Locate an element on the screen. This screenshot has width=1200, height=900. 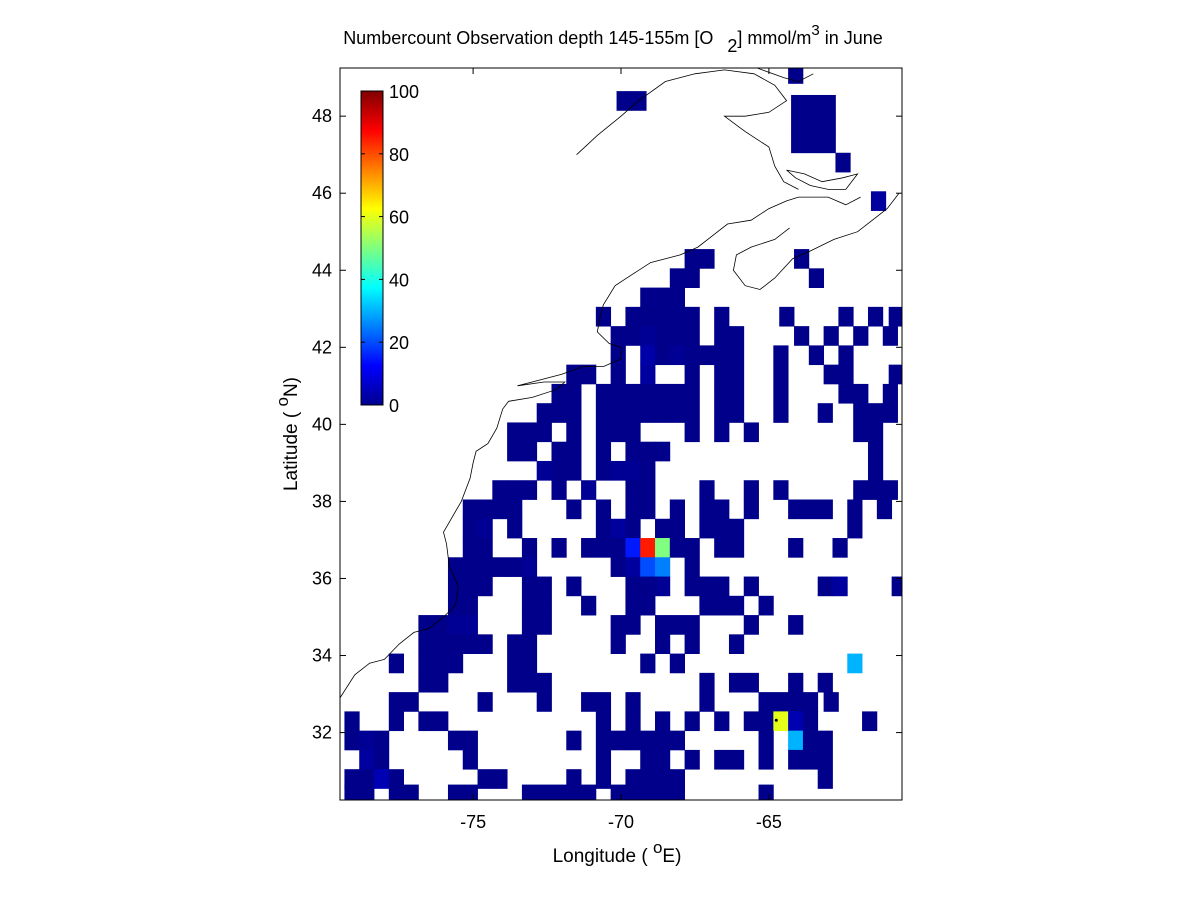
x-label-pre: Longitude ( is located at coordinates (603, 856).